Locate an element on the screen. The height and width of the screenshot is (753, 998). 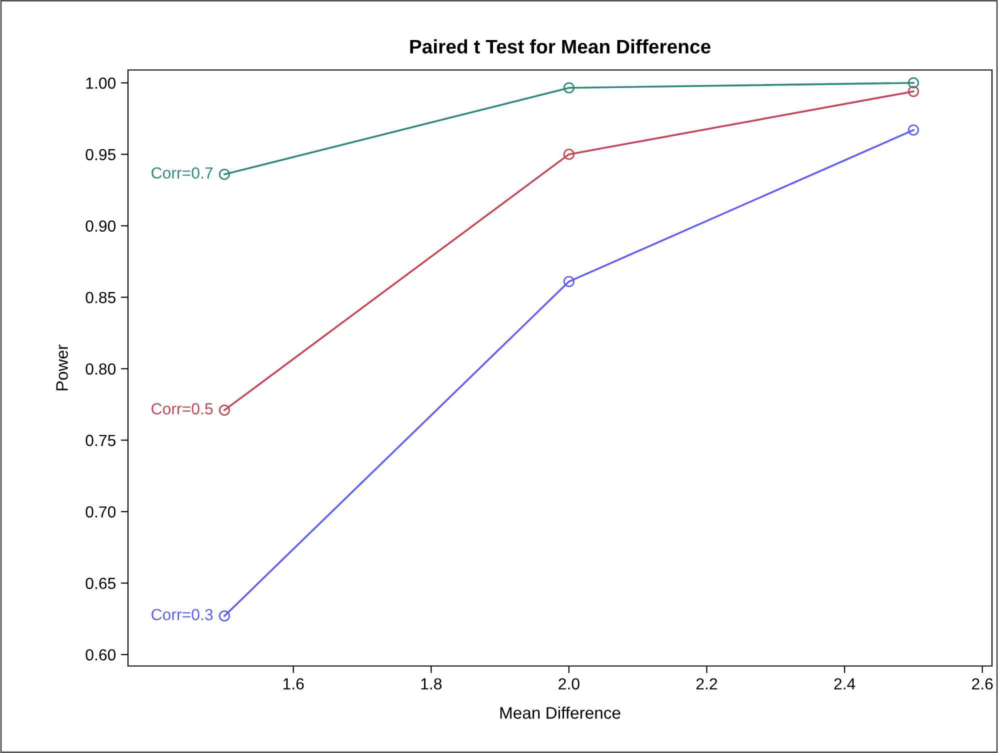
y-tick-label: 1.00 is located at coordinates (101, 83).